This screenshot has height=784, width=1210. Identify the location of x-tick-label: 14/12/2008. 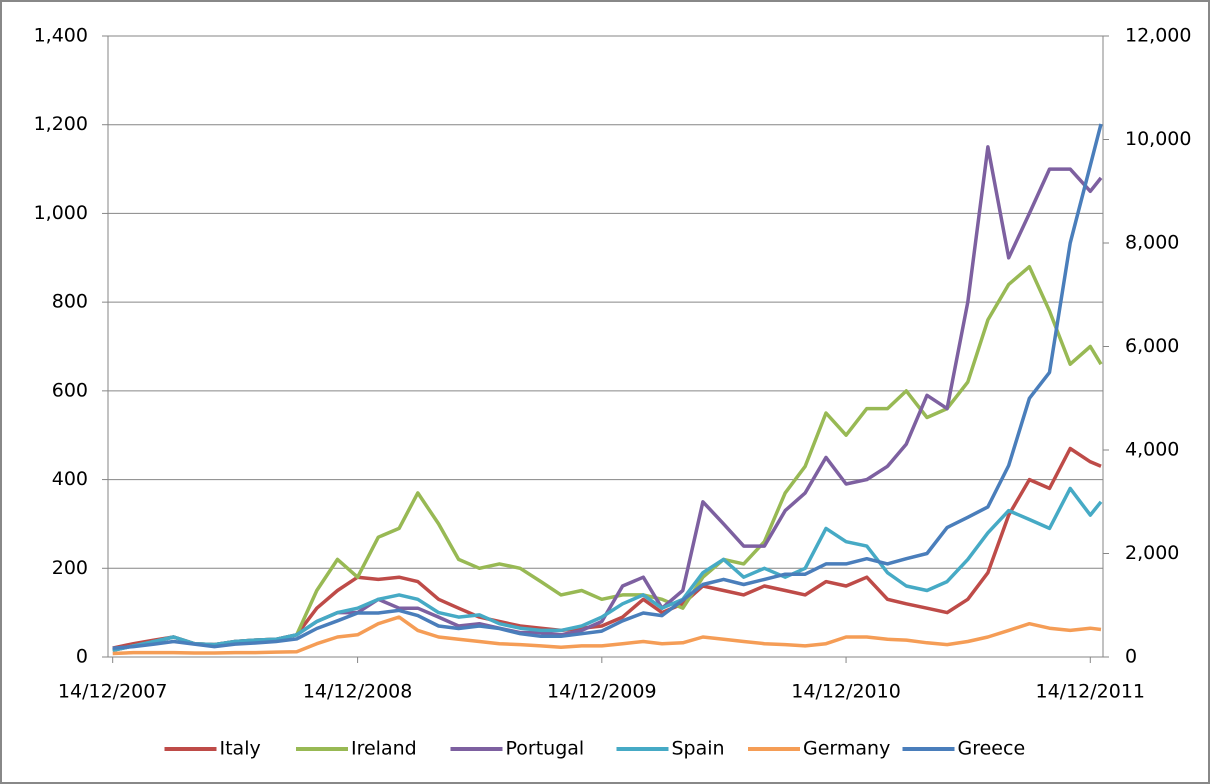
(358, 692).